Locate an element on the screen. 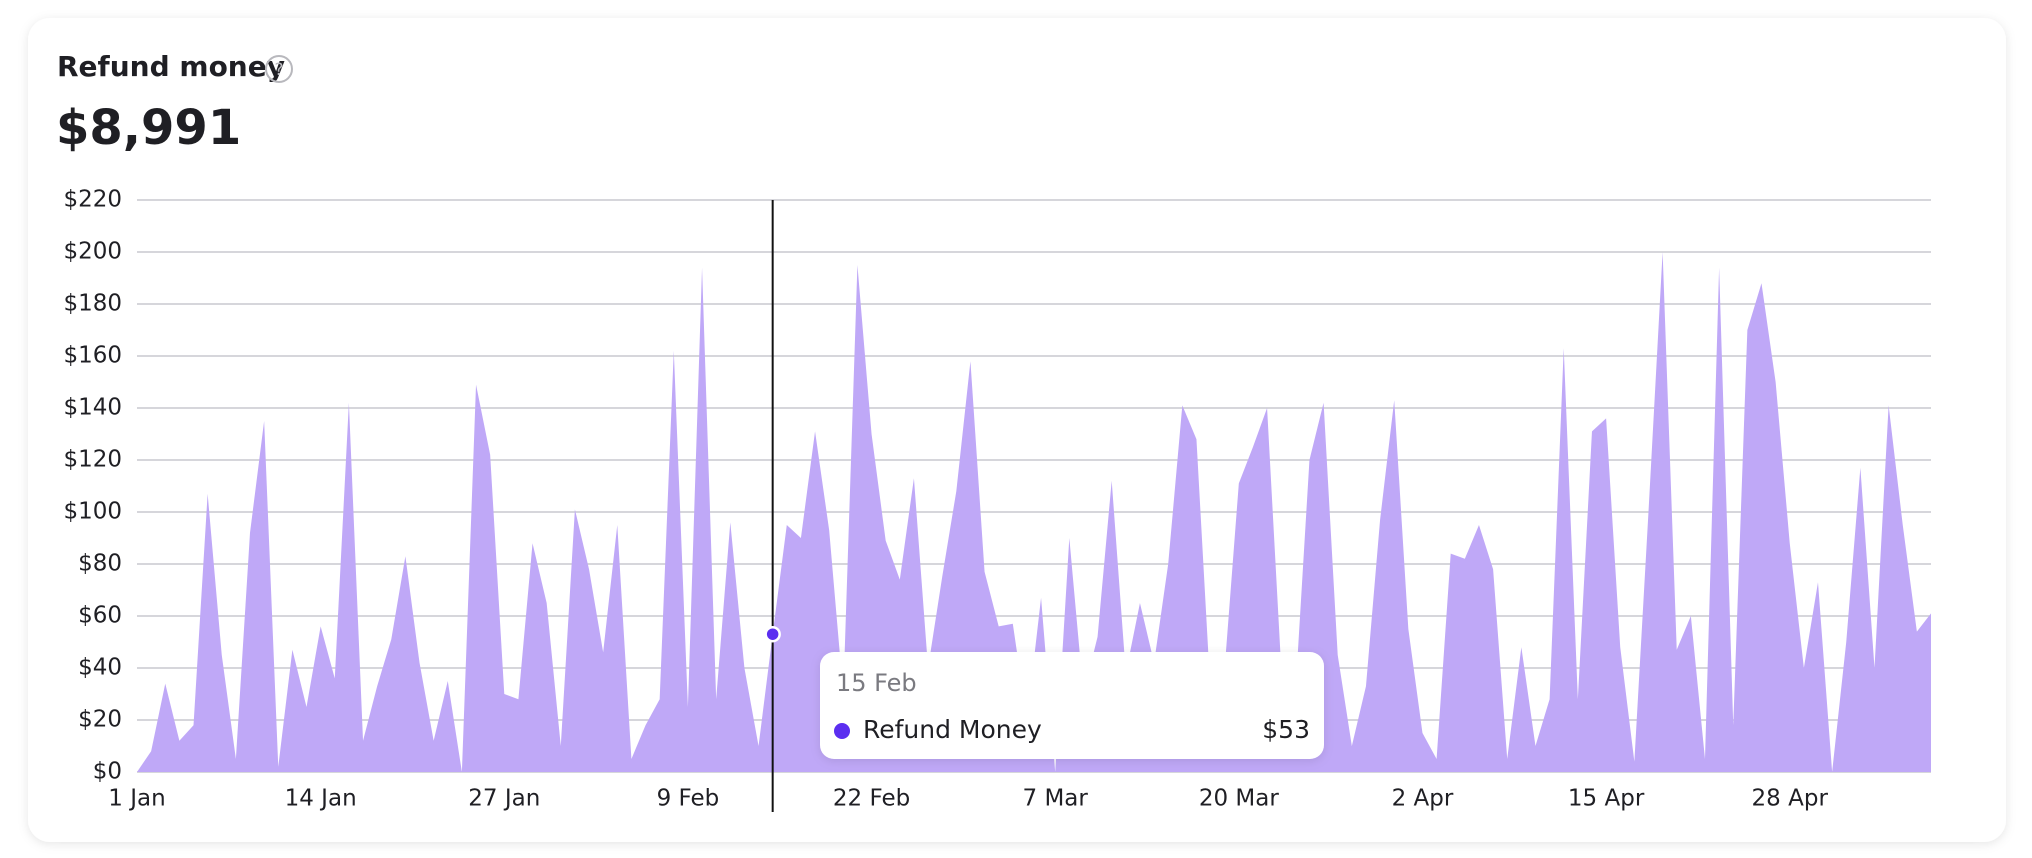 The image size is (2032, 858). x-tick-label: 15 Apr is located at coordinates (1606, 799).